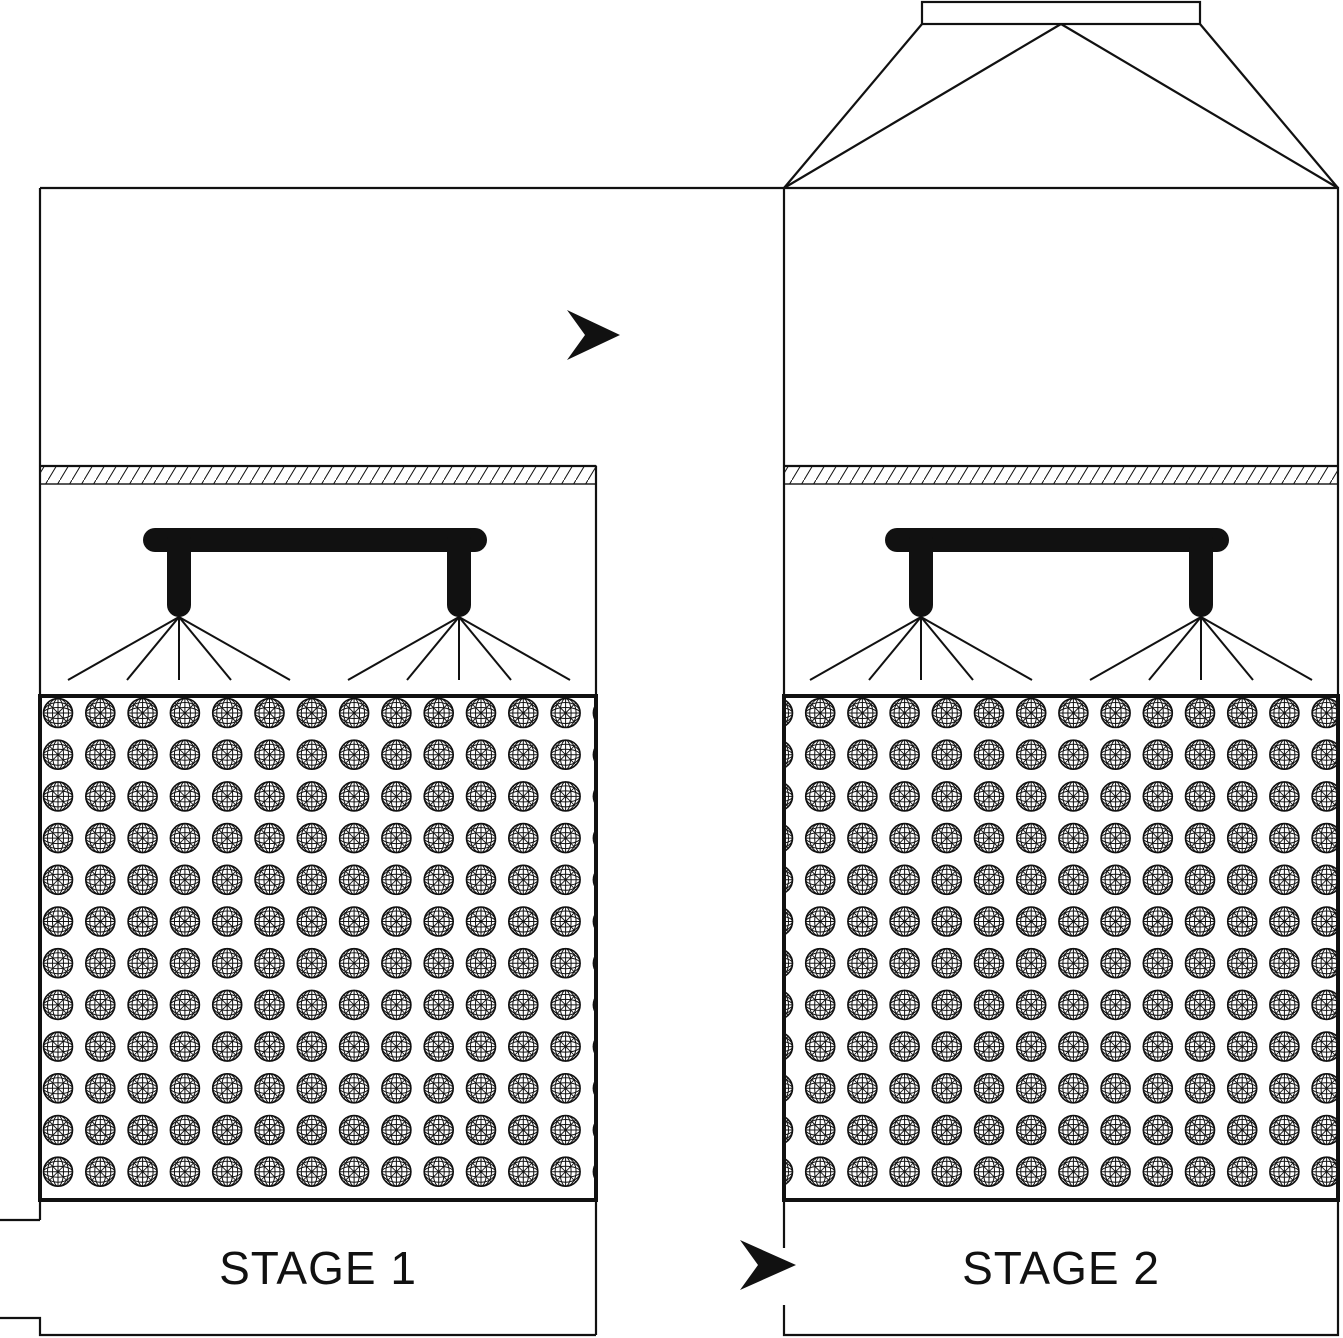 The width and height of the screenshot is (1343, 1338). I want to click on mist-eliminator-icon, so click(689, 475).